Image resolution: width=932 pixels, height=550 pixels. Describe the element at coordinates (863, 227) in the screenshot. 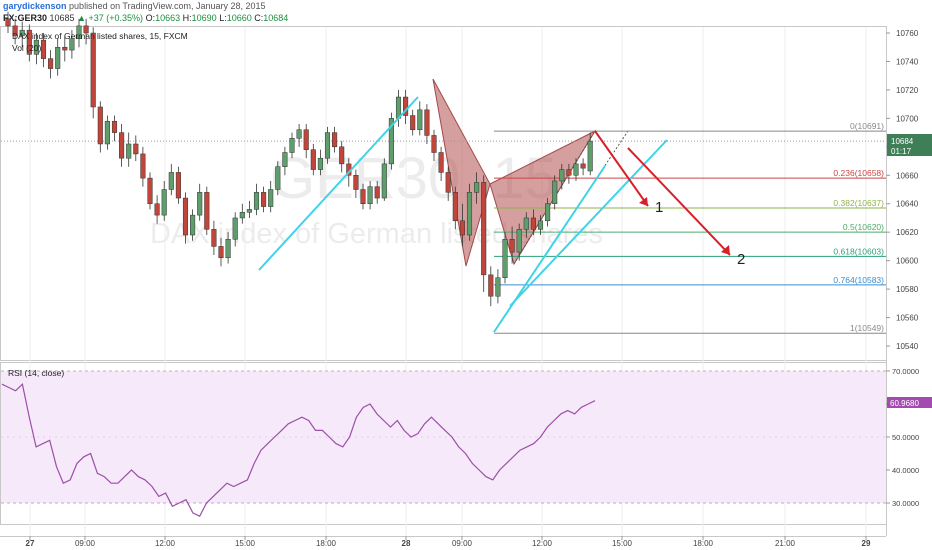

I see `fib-label-0.5: 0.5(10620)` at that location.